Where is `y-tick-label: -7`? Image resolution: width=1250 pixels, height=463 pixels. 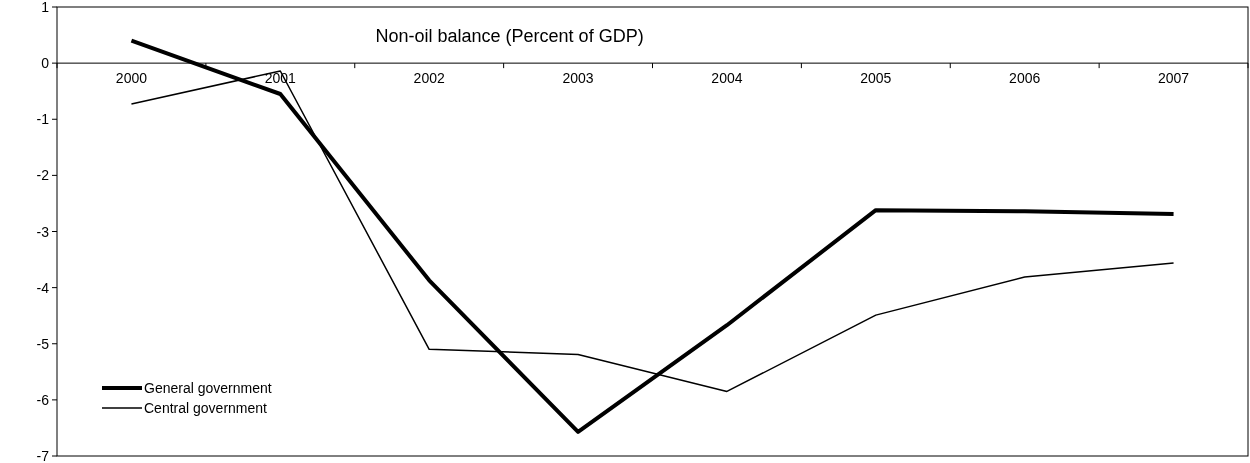
y-tick-label: -7 is located at coordinates (43, 455).